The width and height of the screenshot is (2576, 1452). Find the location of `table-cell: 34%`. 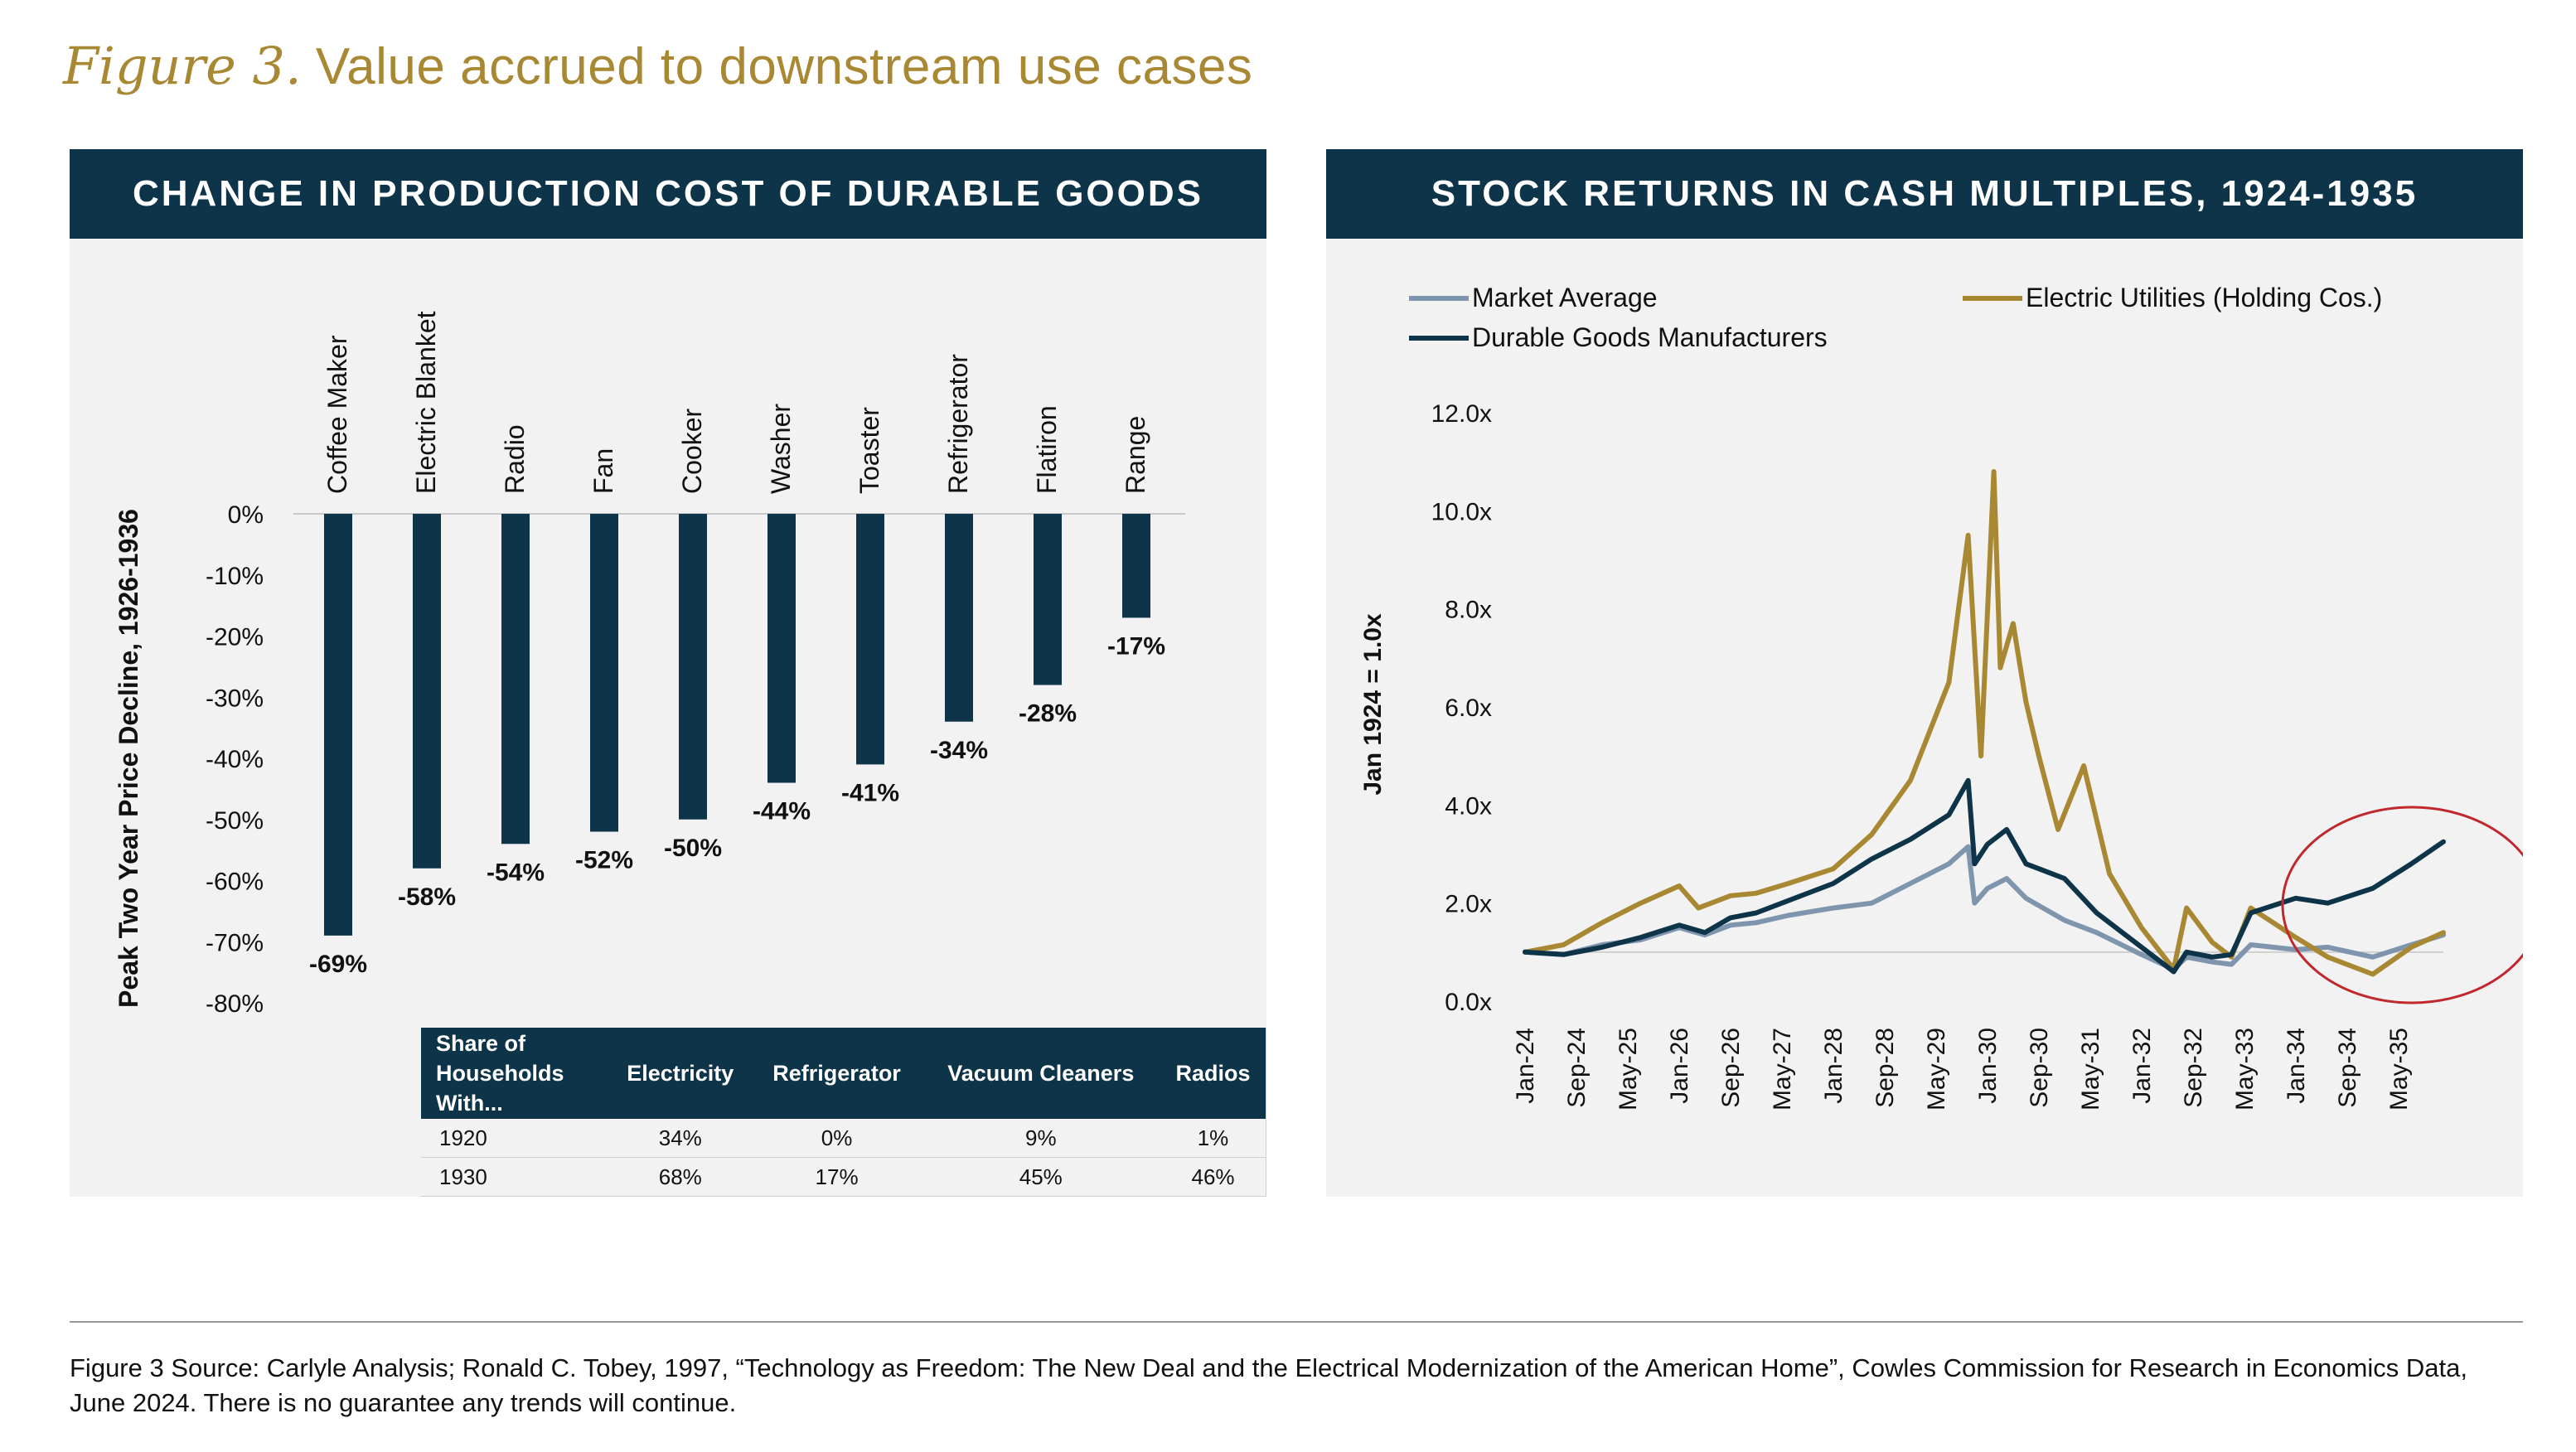

table-cell: 34% is located at coordinates (680, 1138).